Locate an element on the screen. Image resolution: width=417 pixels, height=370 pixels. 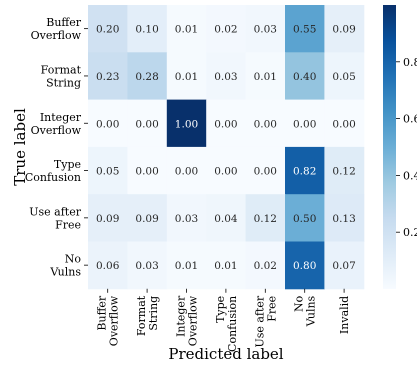
cell-value-label: 0.55 is located at coordinates (304, 30).